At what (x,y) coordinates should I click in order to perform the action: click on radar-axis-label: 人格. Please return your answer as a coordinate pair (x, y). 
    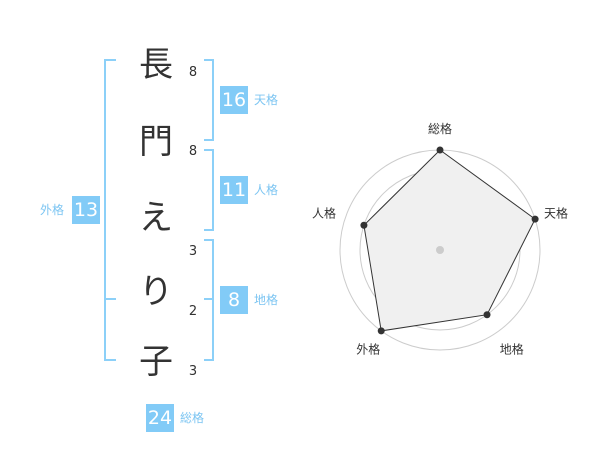
    Looking at the image, I should click on (324, 212).